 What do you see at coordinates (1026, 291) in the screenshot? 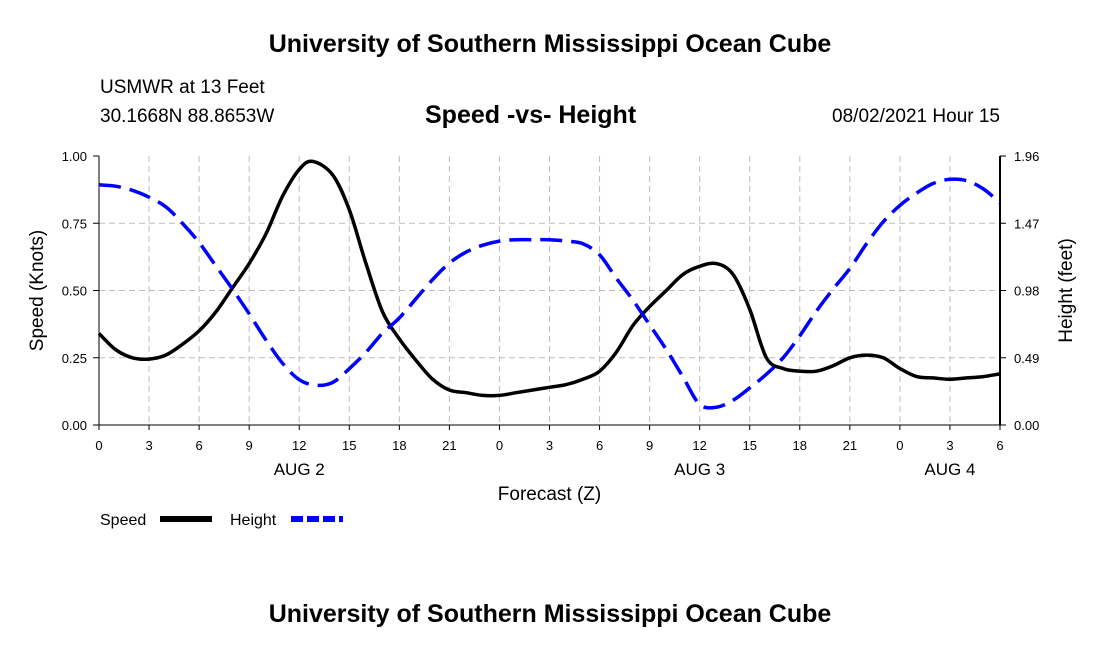
I see `y2-tick-label: 0.98` at bounding box center [1026, 291].